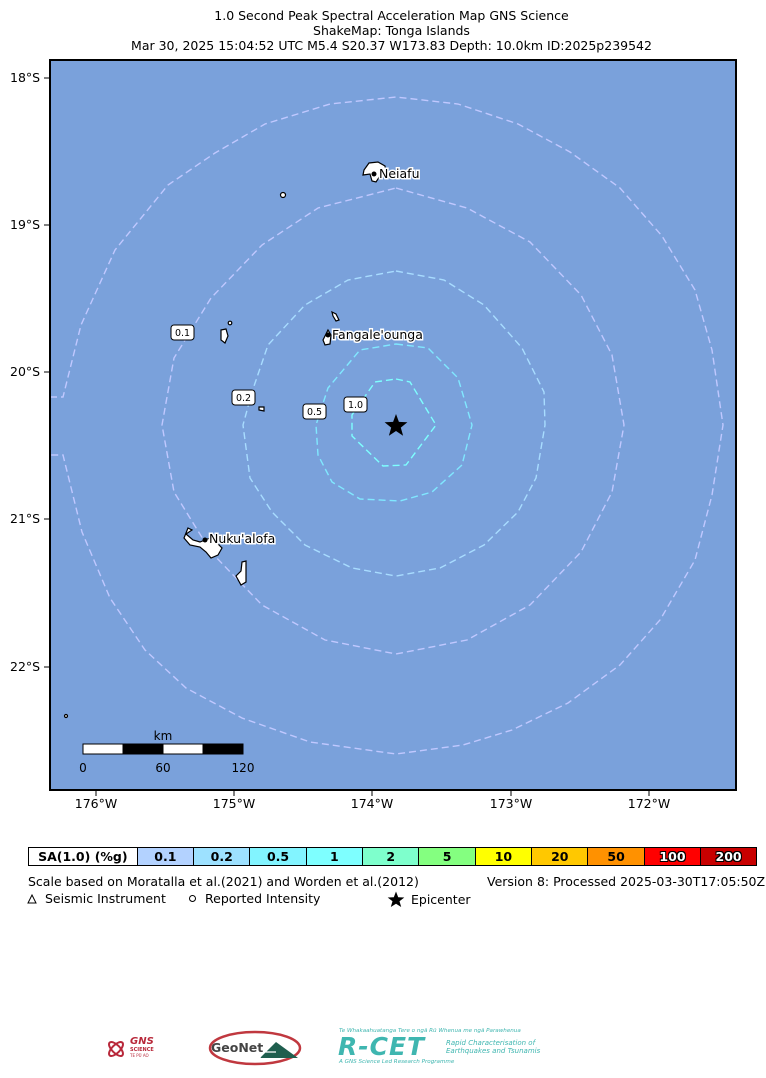 The width and height of the screenshot is (766, 1078). I want to click on scale-bar-tick-60: 60, so click(162, 768).